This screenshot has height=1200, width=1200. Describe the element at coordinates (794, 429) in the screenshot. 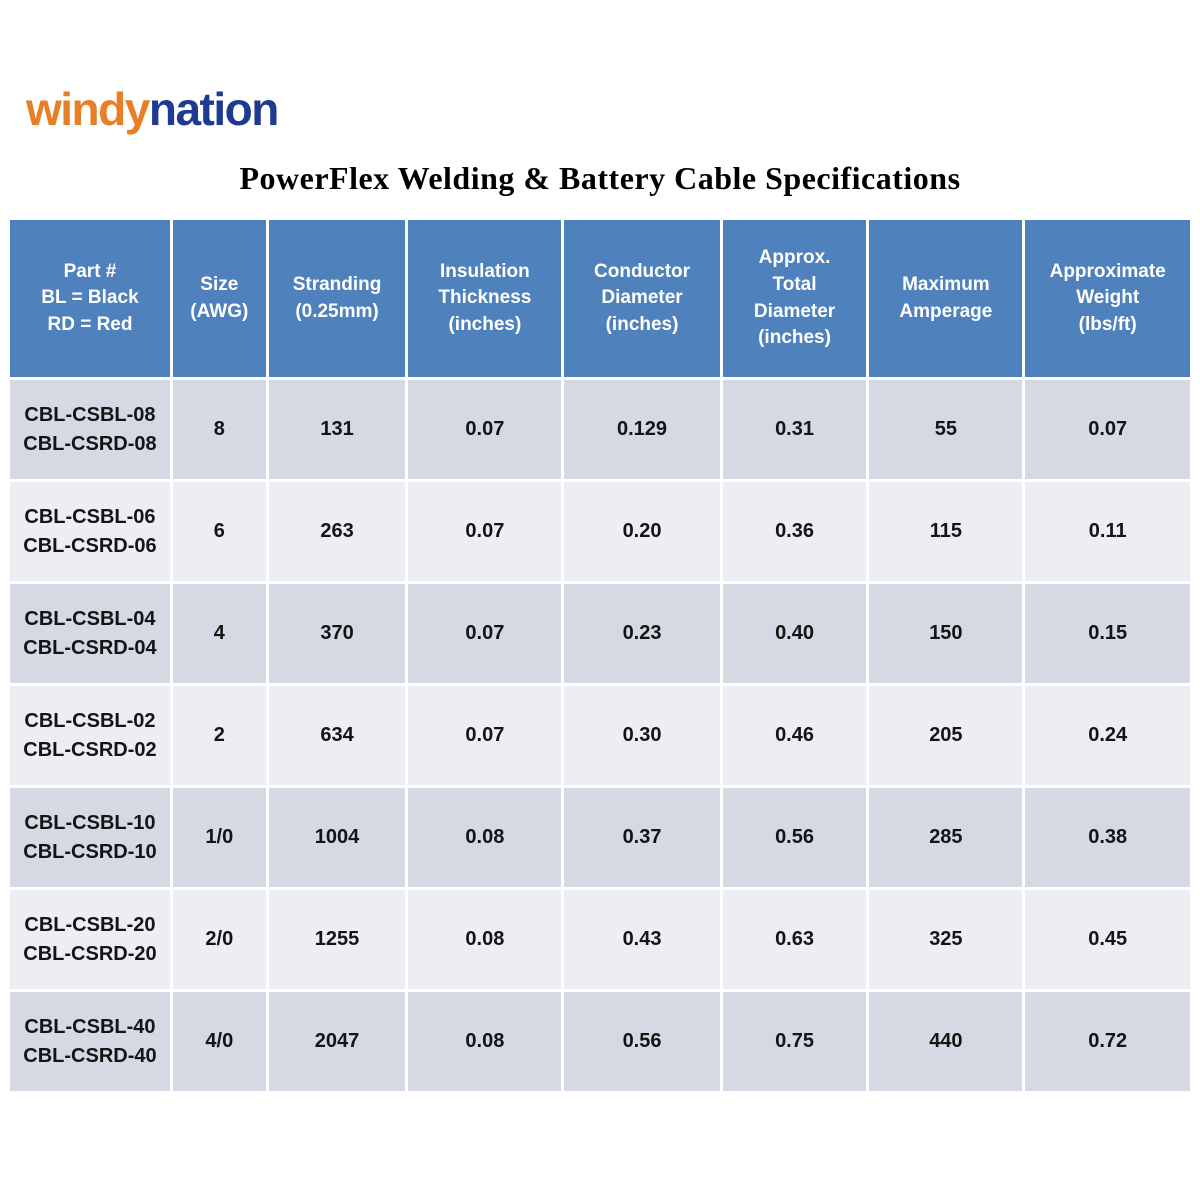

I see `cell-total: 0.31` at that location.